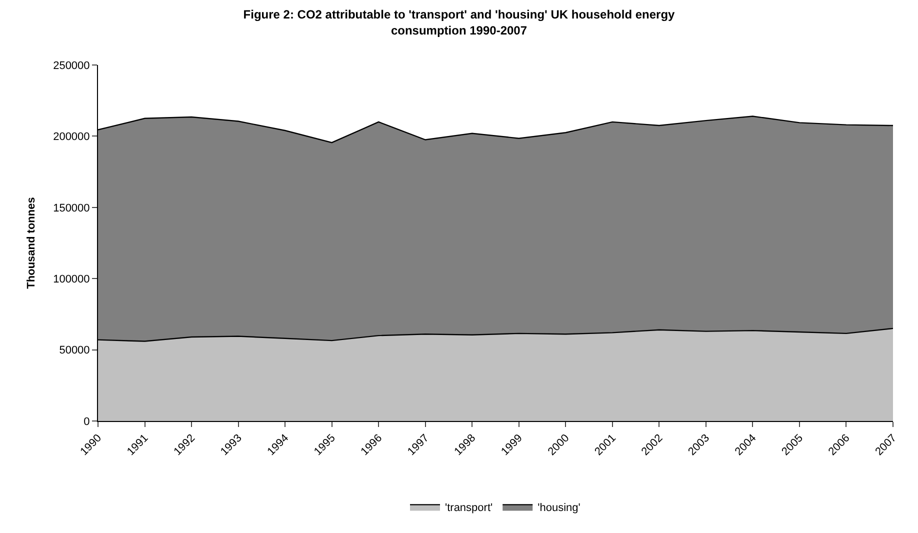 The image size is (918, 533). Describe the element at coordinates (459, 23) in the screenshot. I see `chart-title: Figure 2: CO2 attributable to 'transport' and 'housing' UK household energy consumption 1990-2007` at that location.